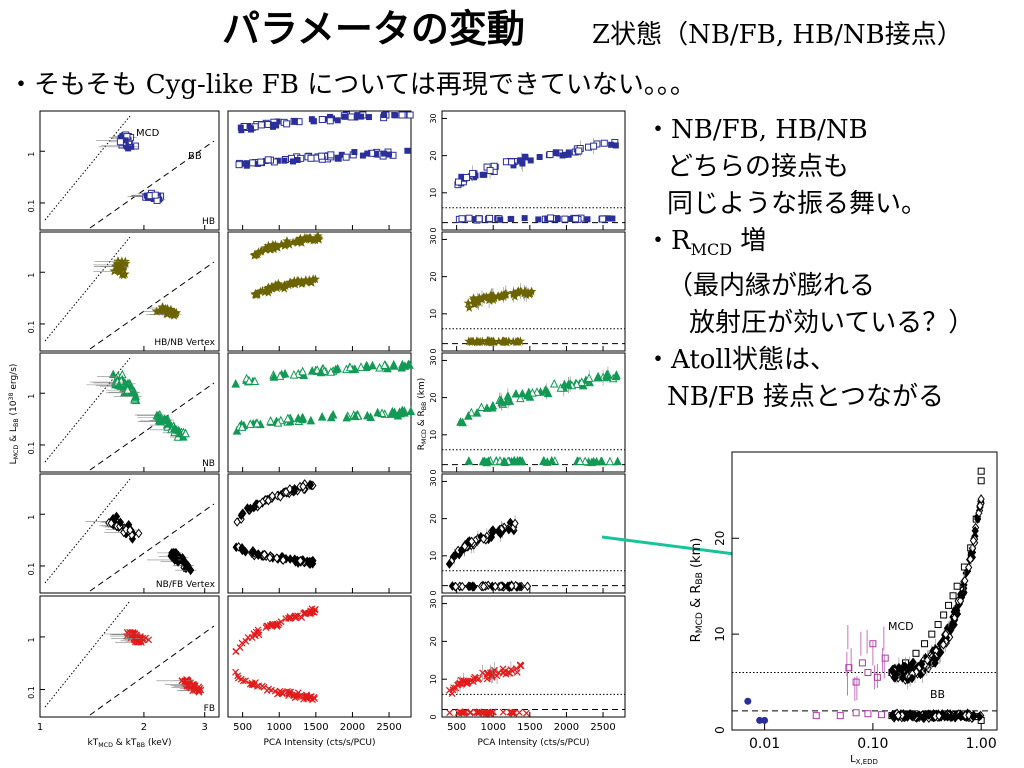 The height and width of the screenshot is (768, 1024). What do you see at coordinates (424, 406) in the screenshot?
I see `y-axis-label-right-part: BB` at bounding box center [424, 406].